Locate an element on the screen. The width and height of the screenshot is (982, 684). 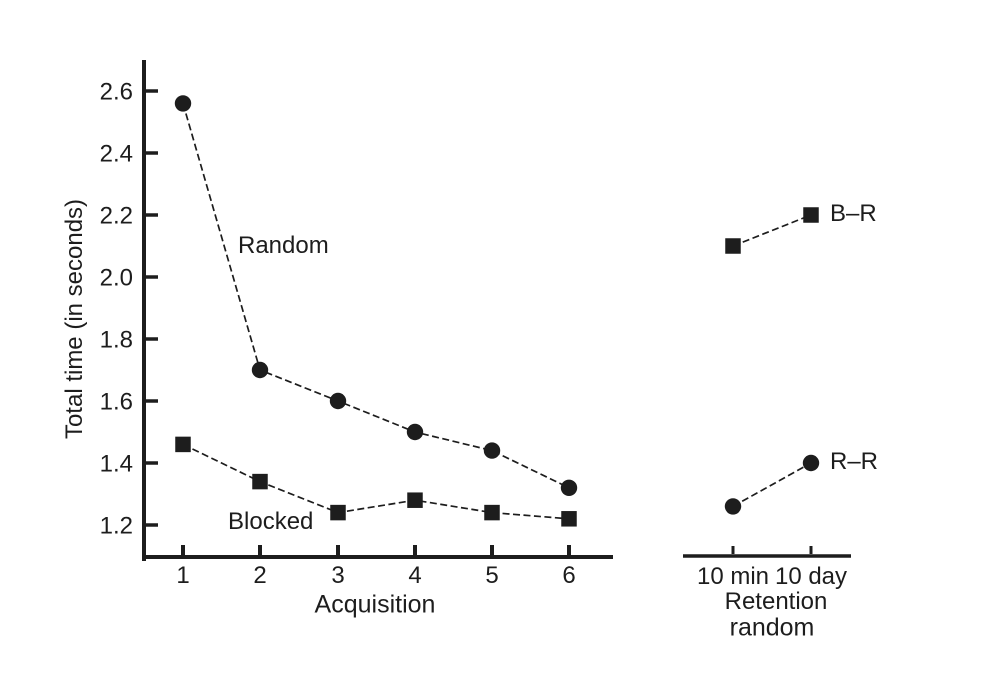
y-tick-label: 1.4 is located at coordinates (116, 464).